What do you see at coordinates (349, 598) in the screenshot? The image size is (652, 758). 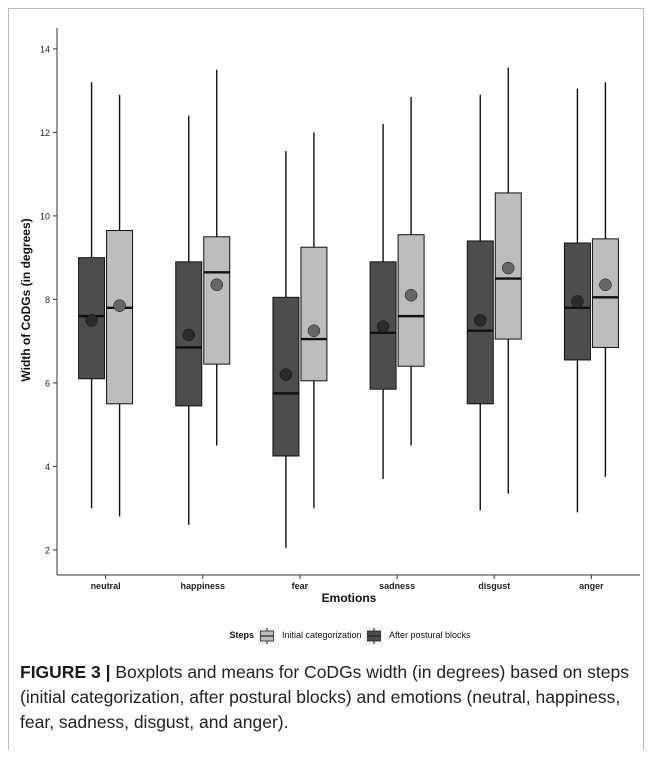 I see `x-axis-label: Emotions` at bounding box center [349, 598].